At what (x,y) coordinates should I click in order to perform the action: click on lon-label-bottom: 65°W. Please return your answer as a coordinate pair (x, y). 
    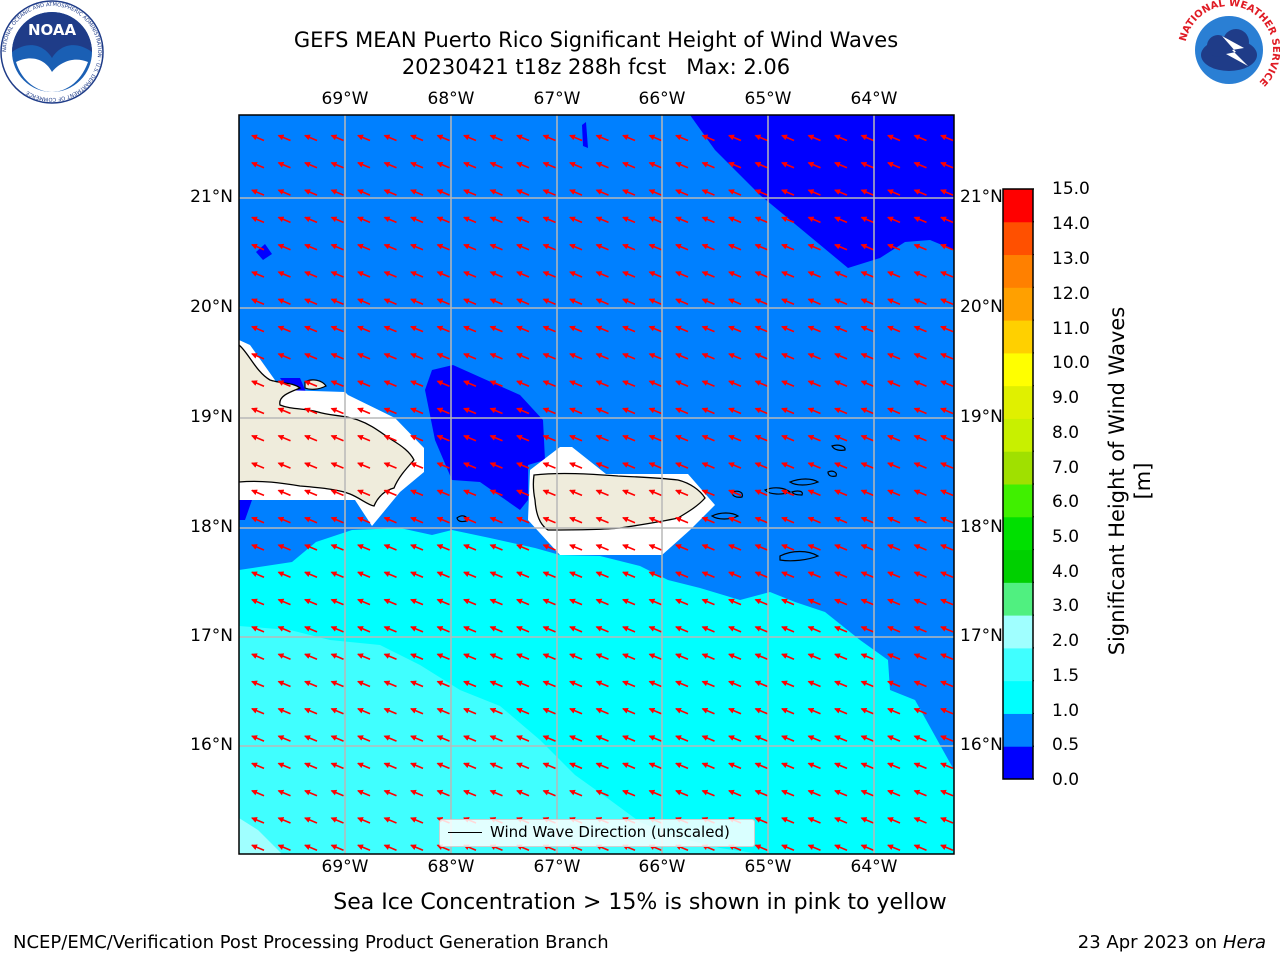
    Looking at the image, I should click on (768, 867).